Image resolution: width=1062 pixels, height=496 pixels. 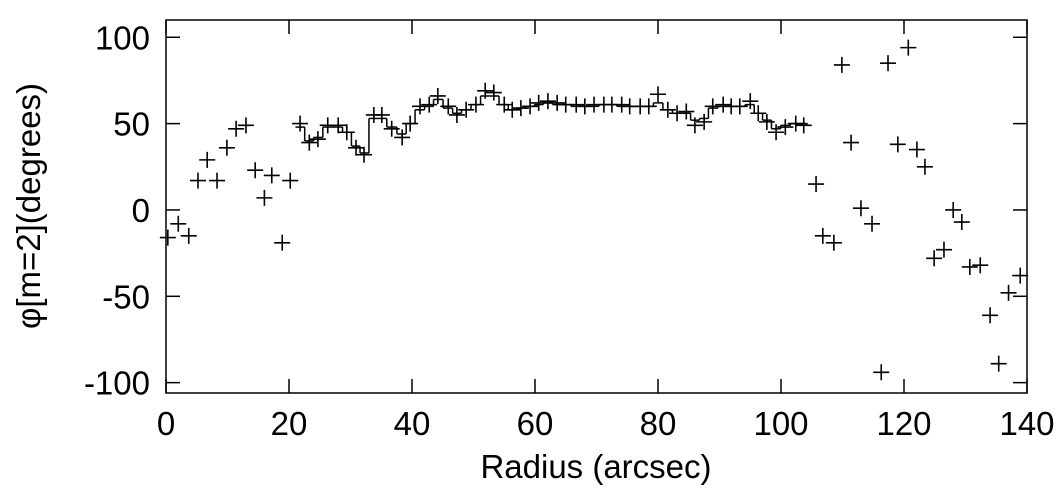 I want to click on y-tick-label: 100, so click(x=122, y=37).